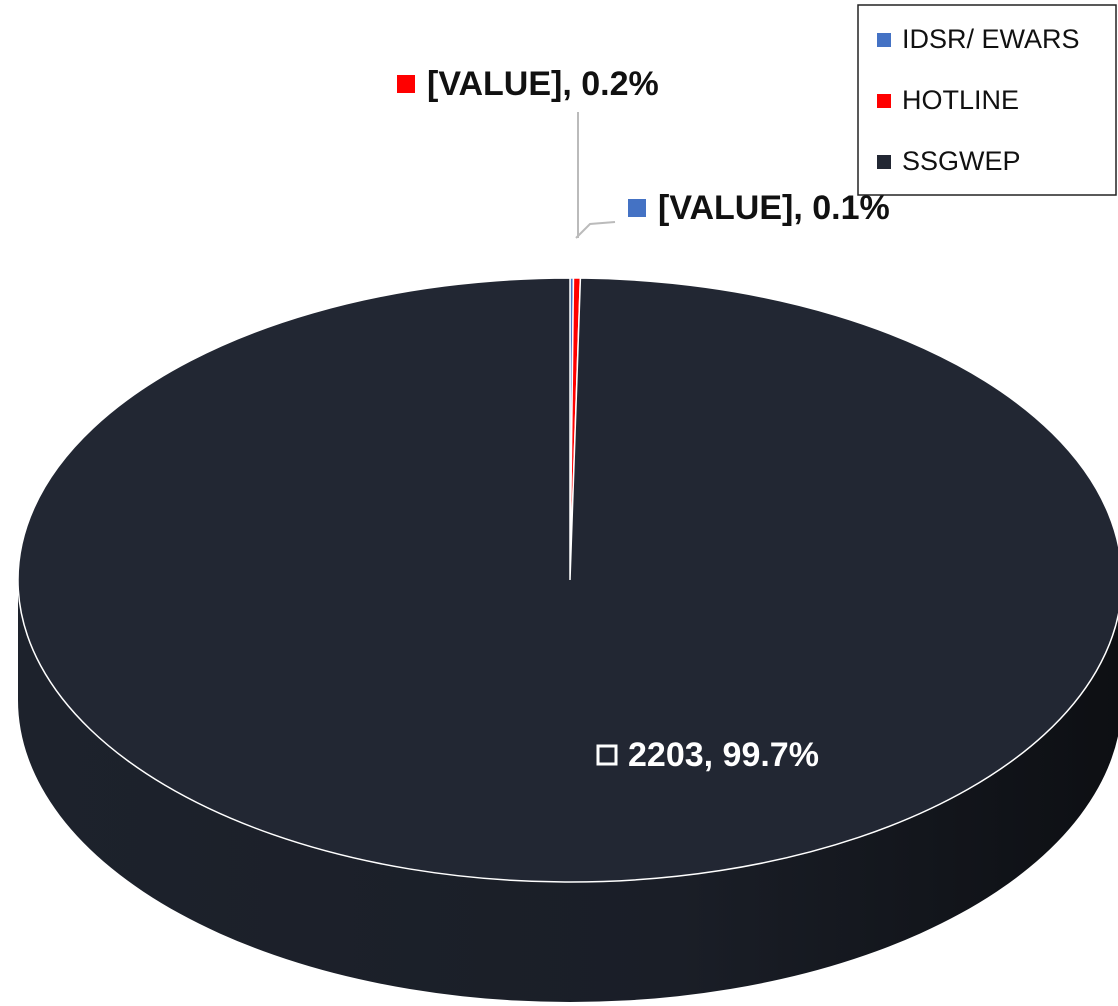 The width and height of the screenshot is (1118, 1006). Describe the element at coordinates (774, 208) in the screenshot. I see `data-label: [VALUE], 0.1%` at that location.